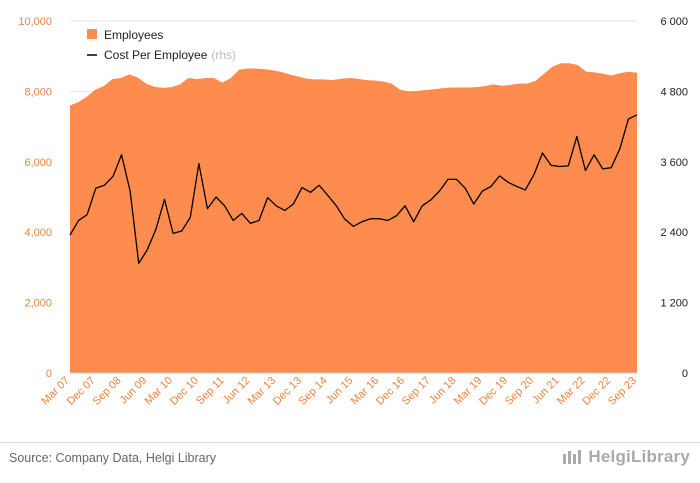  What do you see at coordinates (416, 391) in the screenshot?
I see `x-tick-label: Sep 17` at bounding box center [416, 391].